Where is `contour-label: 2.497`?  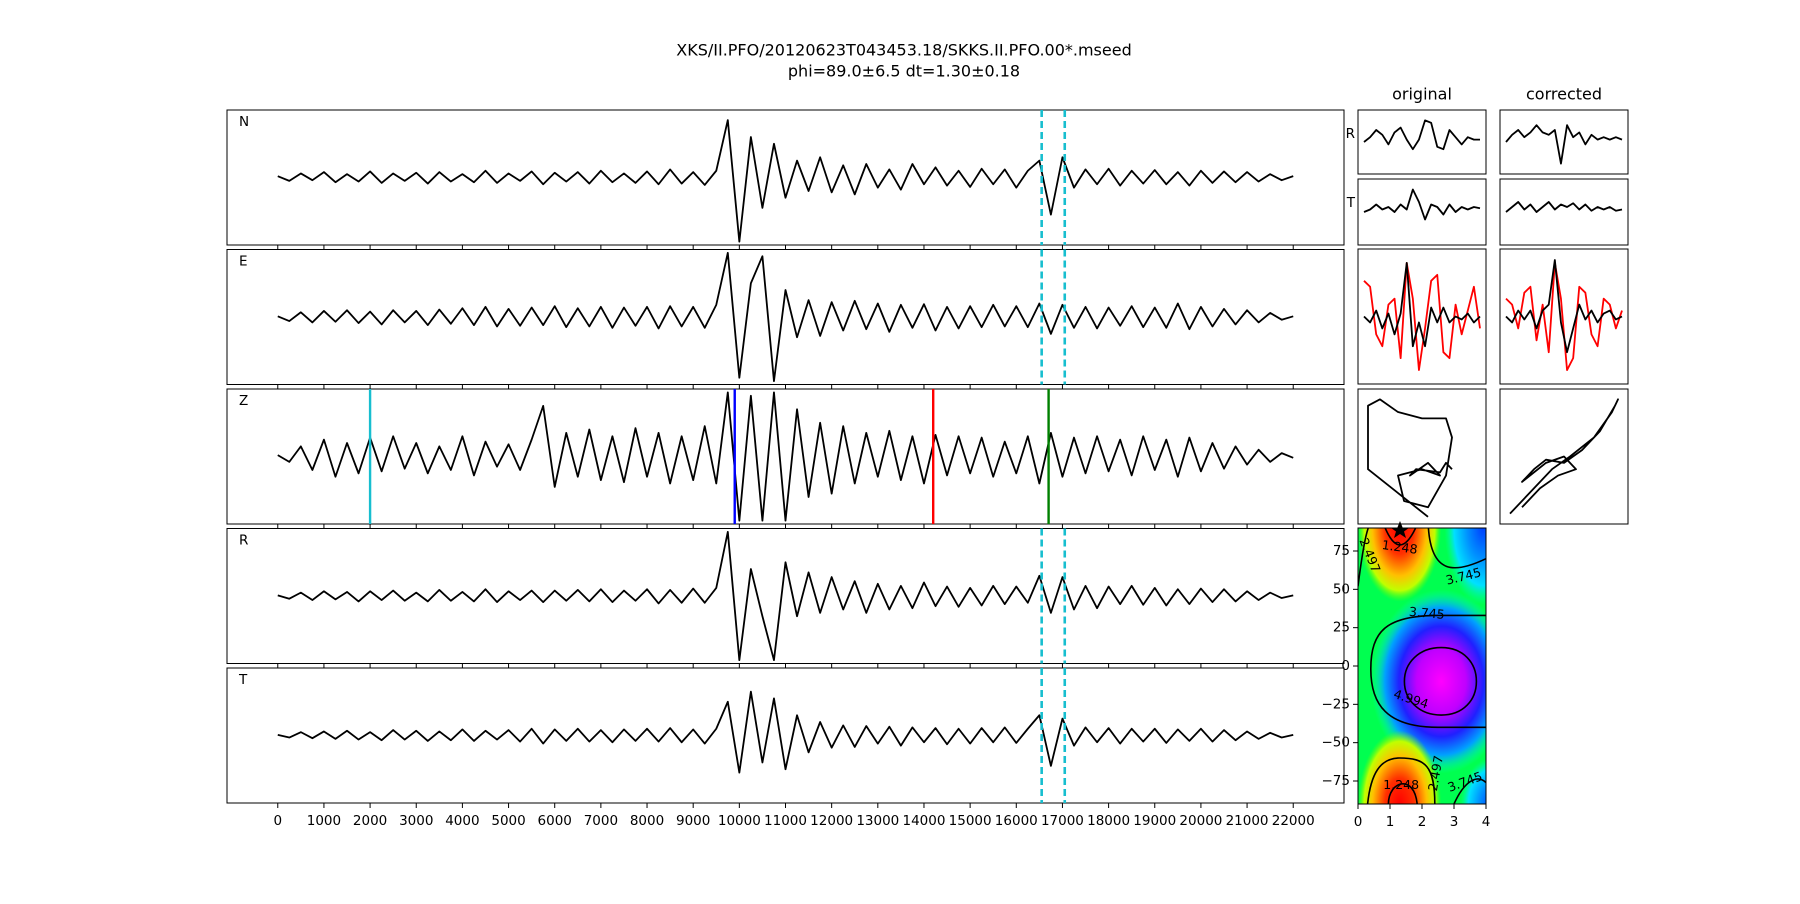
contour-label: 2.497 is located at coordinates (1435, 773).